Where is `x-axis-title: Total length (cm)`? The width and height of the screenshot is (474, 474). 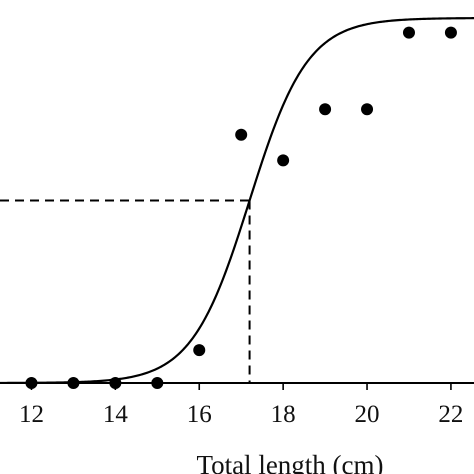 x-axis-title: Total length (cm) is located at coordinates (289, 462).